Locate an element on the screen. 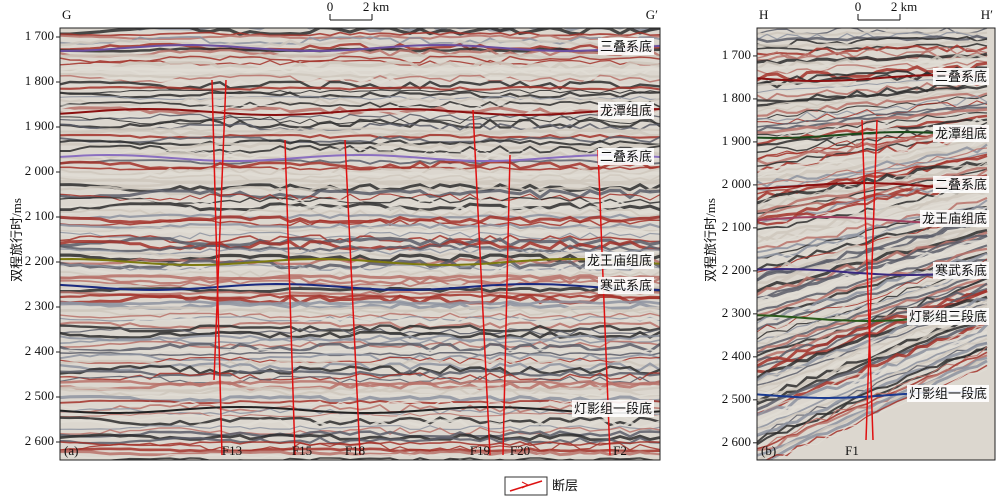  horizon-label: 三叠系底 is located at coordinates (961, 76).